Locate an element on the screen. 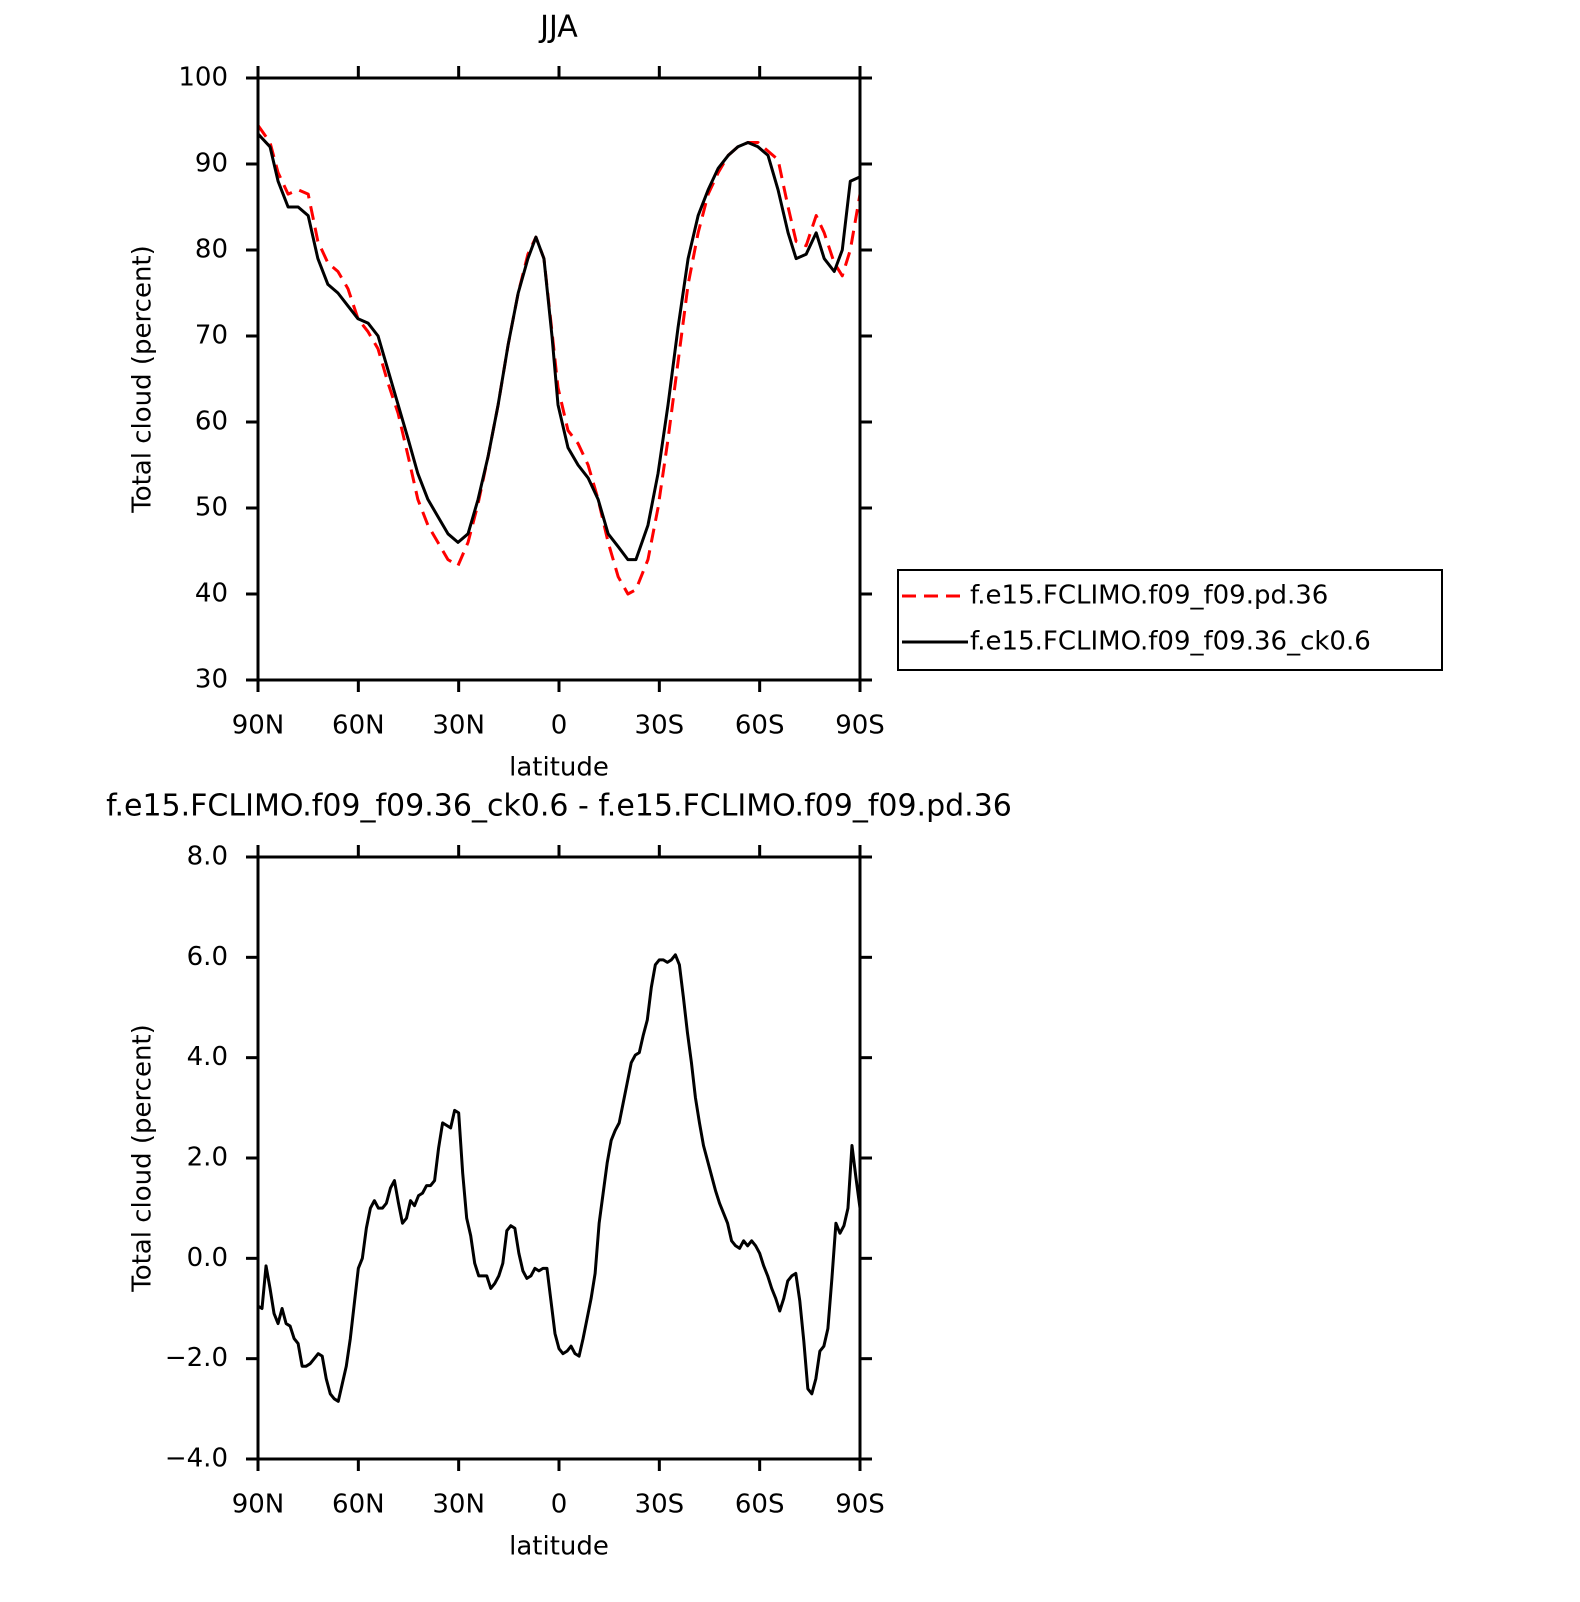  y-tick-label: 0.0 is located at coordinates (207, 1258).